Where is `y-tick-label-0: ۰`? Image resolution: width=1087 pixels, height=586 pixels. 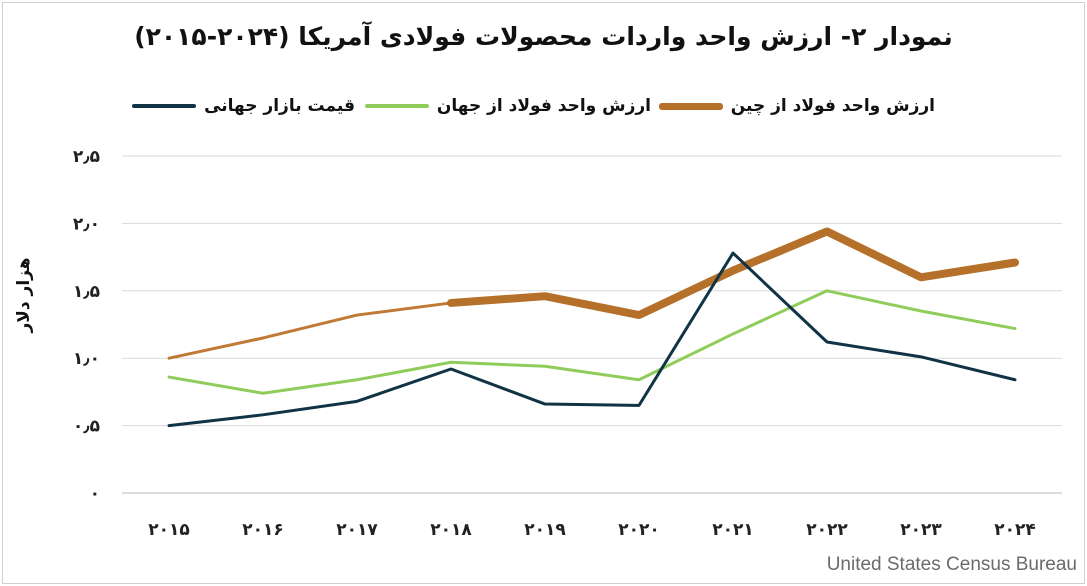 y-tick-label-0: ۰ is located at coordinates (95, 494).